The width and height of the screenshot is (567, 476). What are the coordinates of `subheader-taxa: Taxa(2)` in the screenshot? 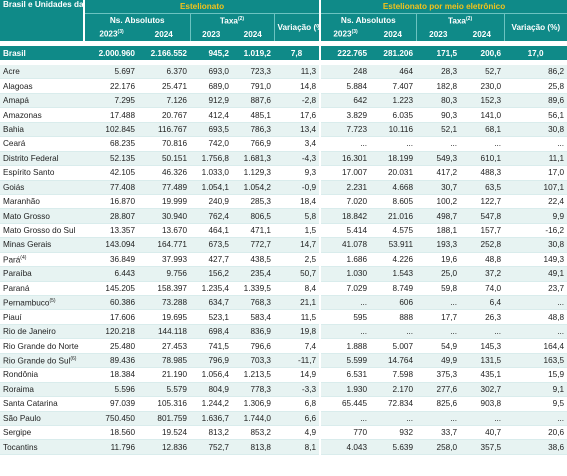 It's located at (231, 20).